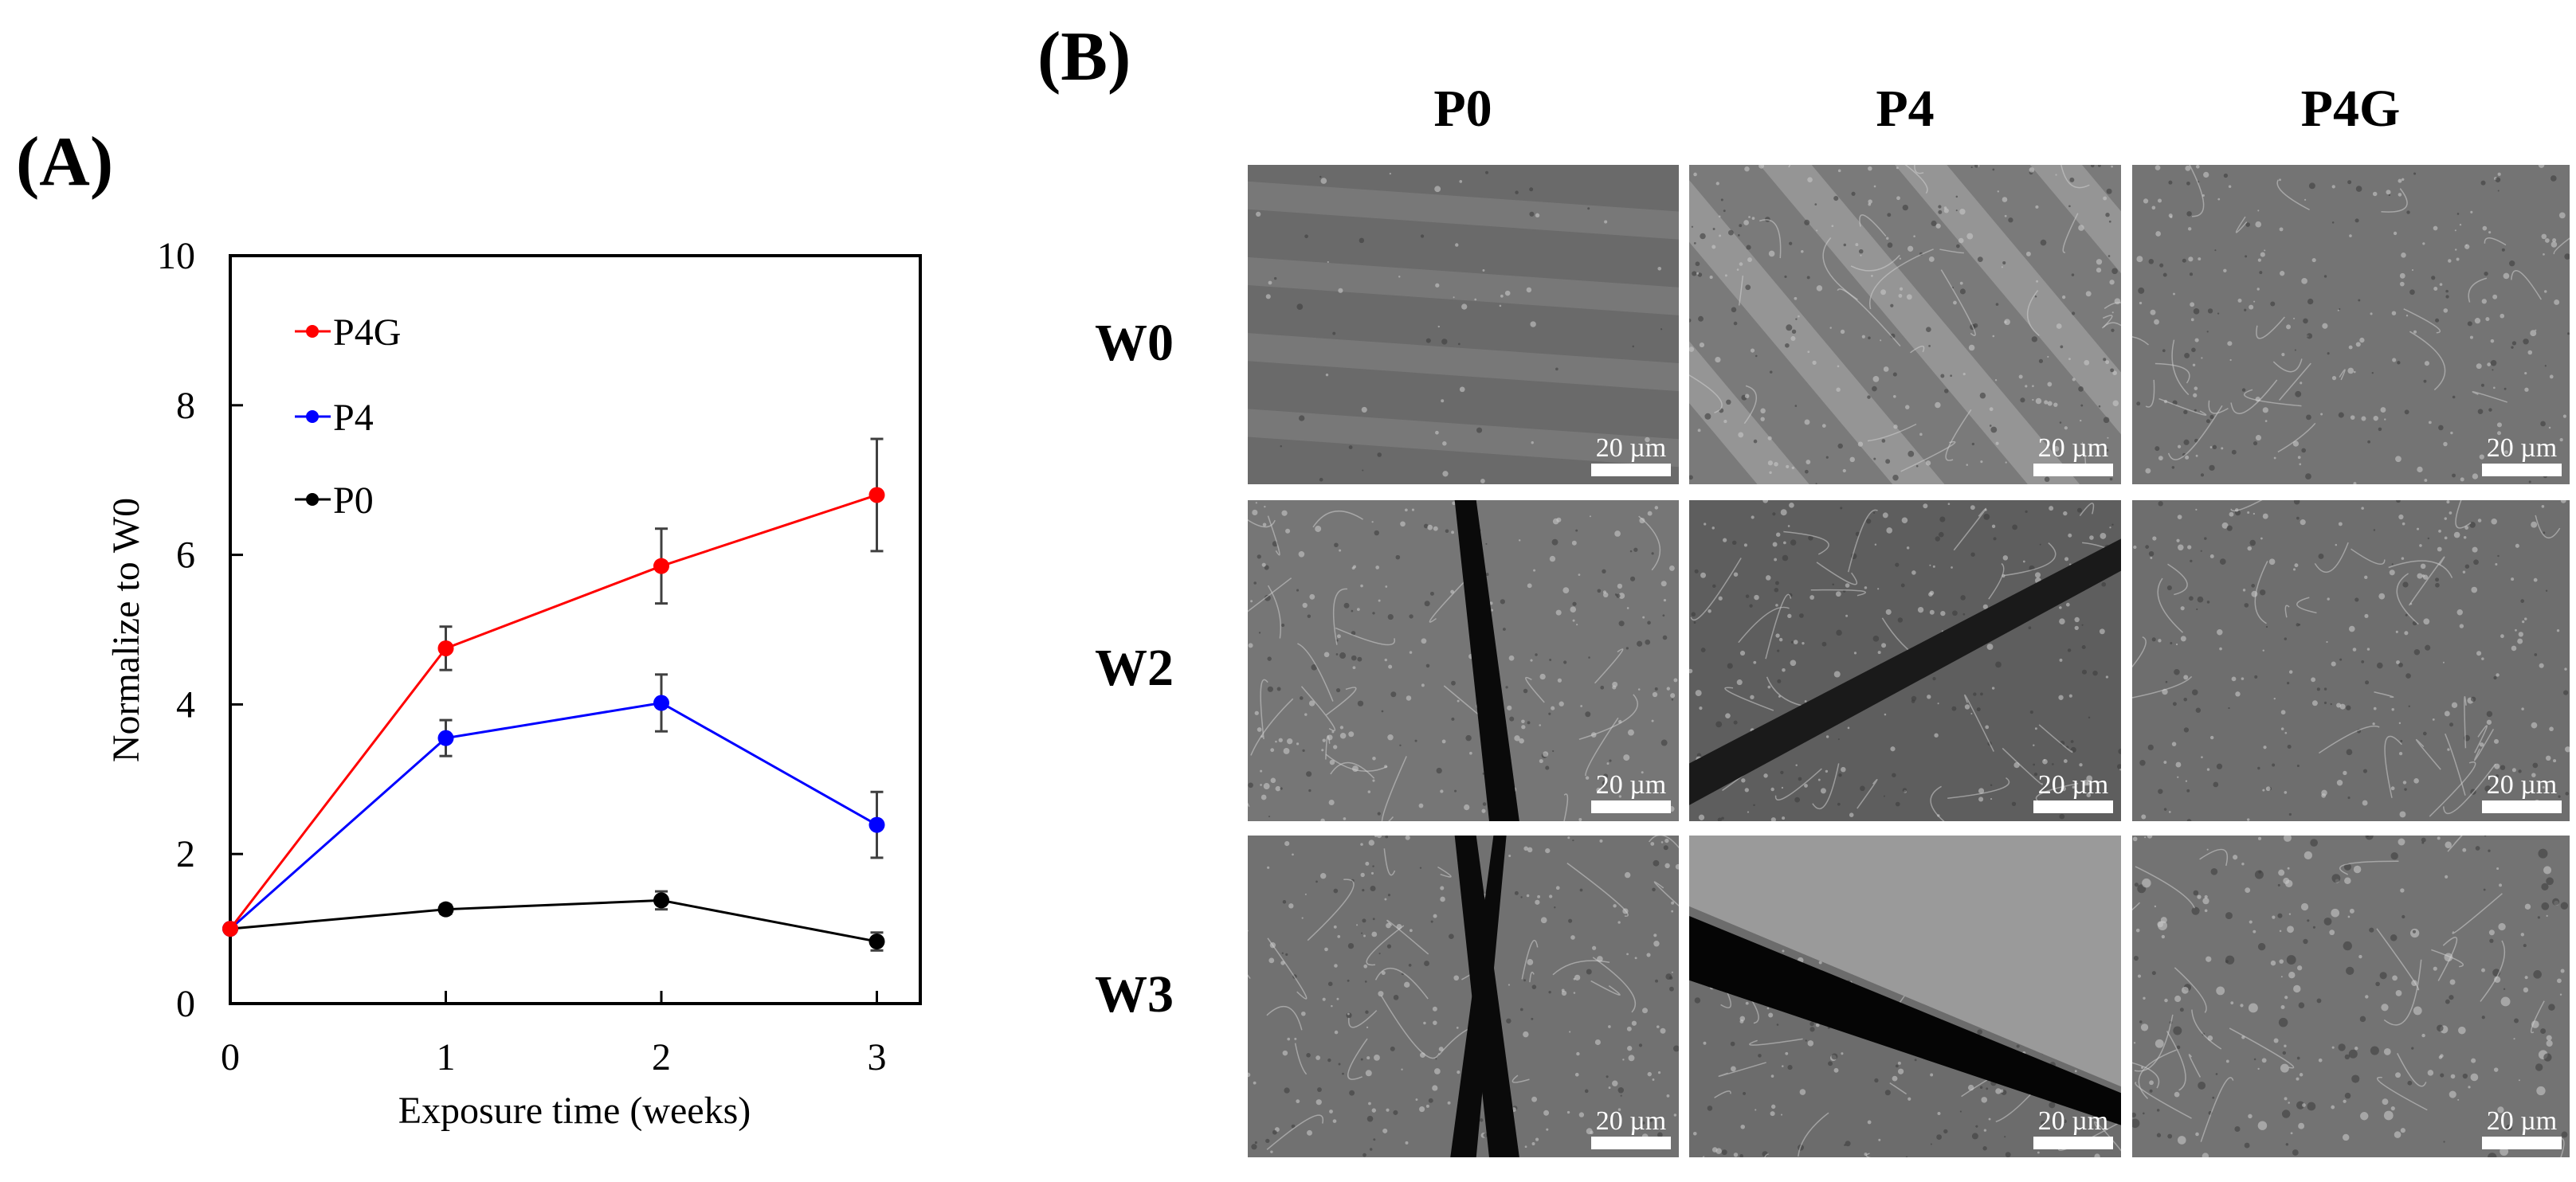  What do you see at coordinates (1463, 660) in the screenshot?
I see `sem-image-w2-p0: 20 µm` at bounding box center [1463, 660].